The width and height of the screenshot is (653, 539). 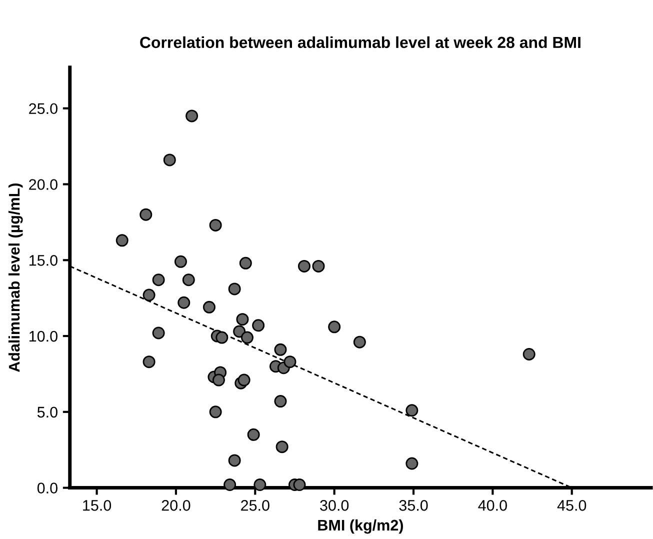 What do you see at coordinates (255, 505) in the screenshot?
I see `x-tick-label: 25.0` at bounding box center [255, 505].